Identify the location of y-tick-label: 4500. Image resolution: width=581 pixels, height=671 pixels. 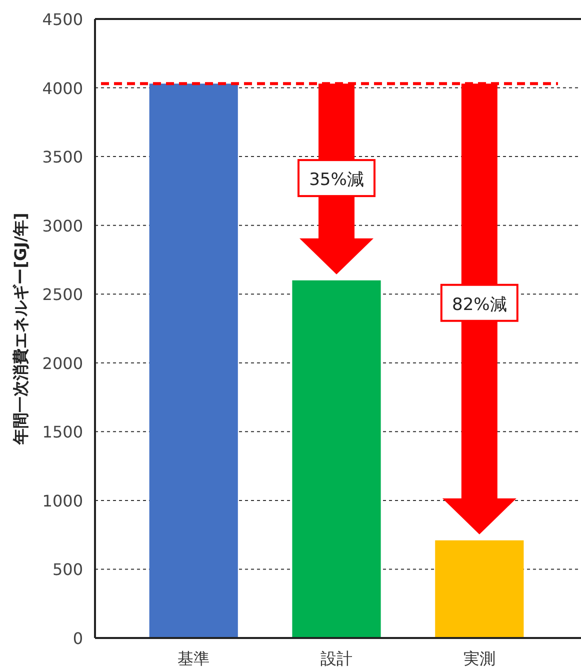
(62, 19).